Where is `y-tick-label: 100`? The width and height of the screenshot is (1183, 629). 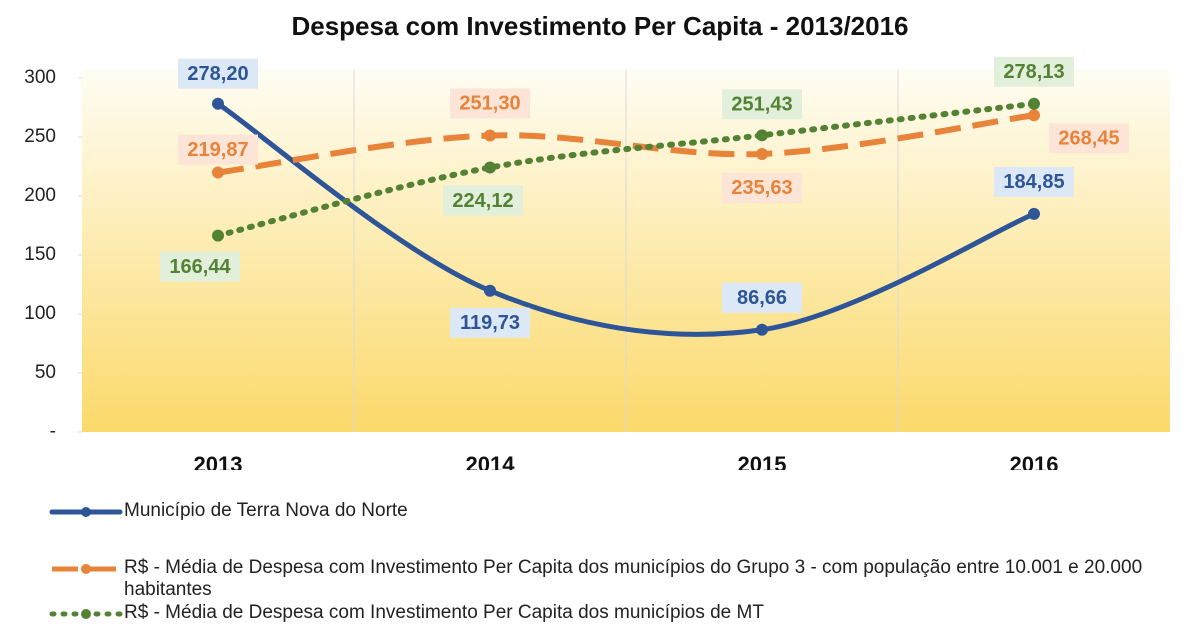 y-tick-label: 100 is located at coordinates (40, 313).